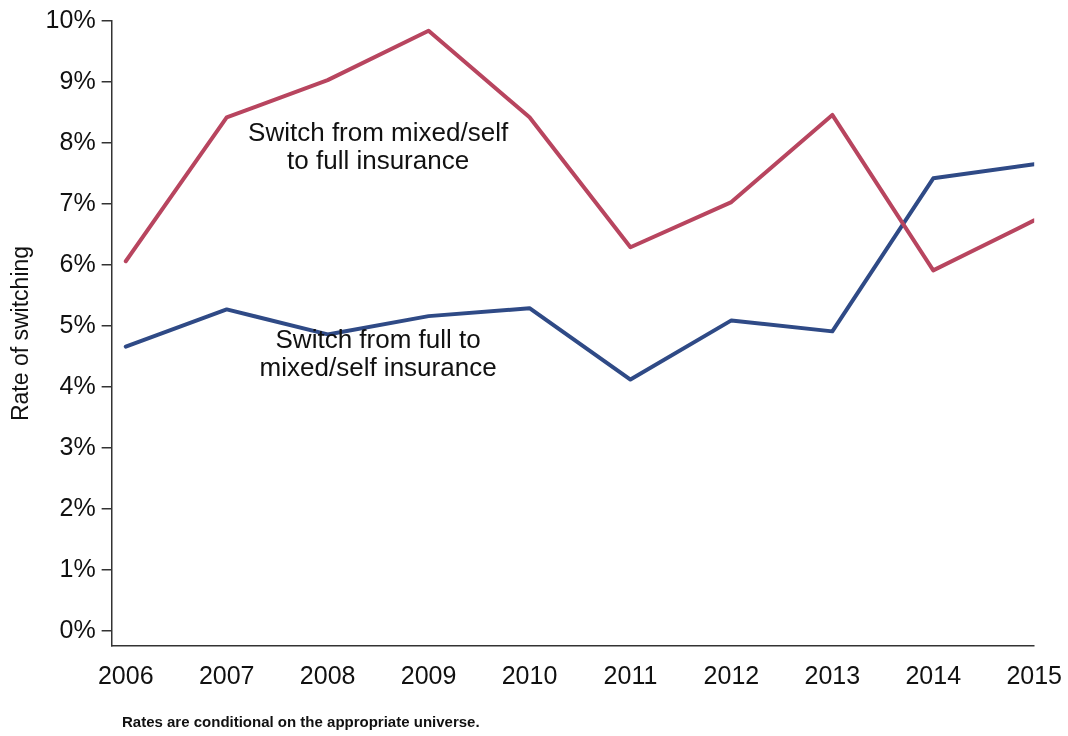  I want to click on y-axis-title: Rate of switching, so click(20, 333).